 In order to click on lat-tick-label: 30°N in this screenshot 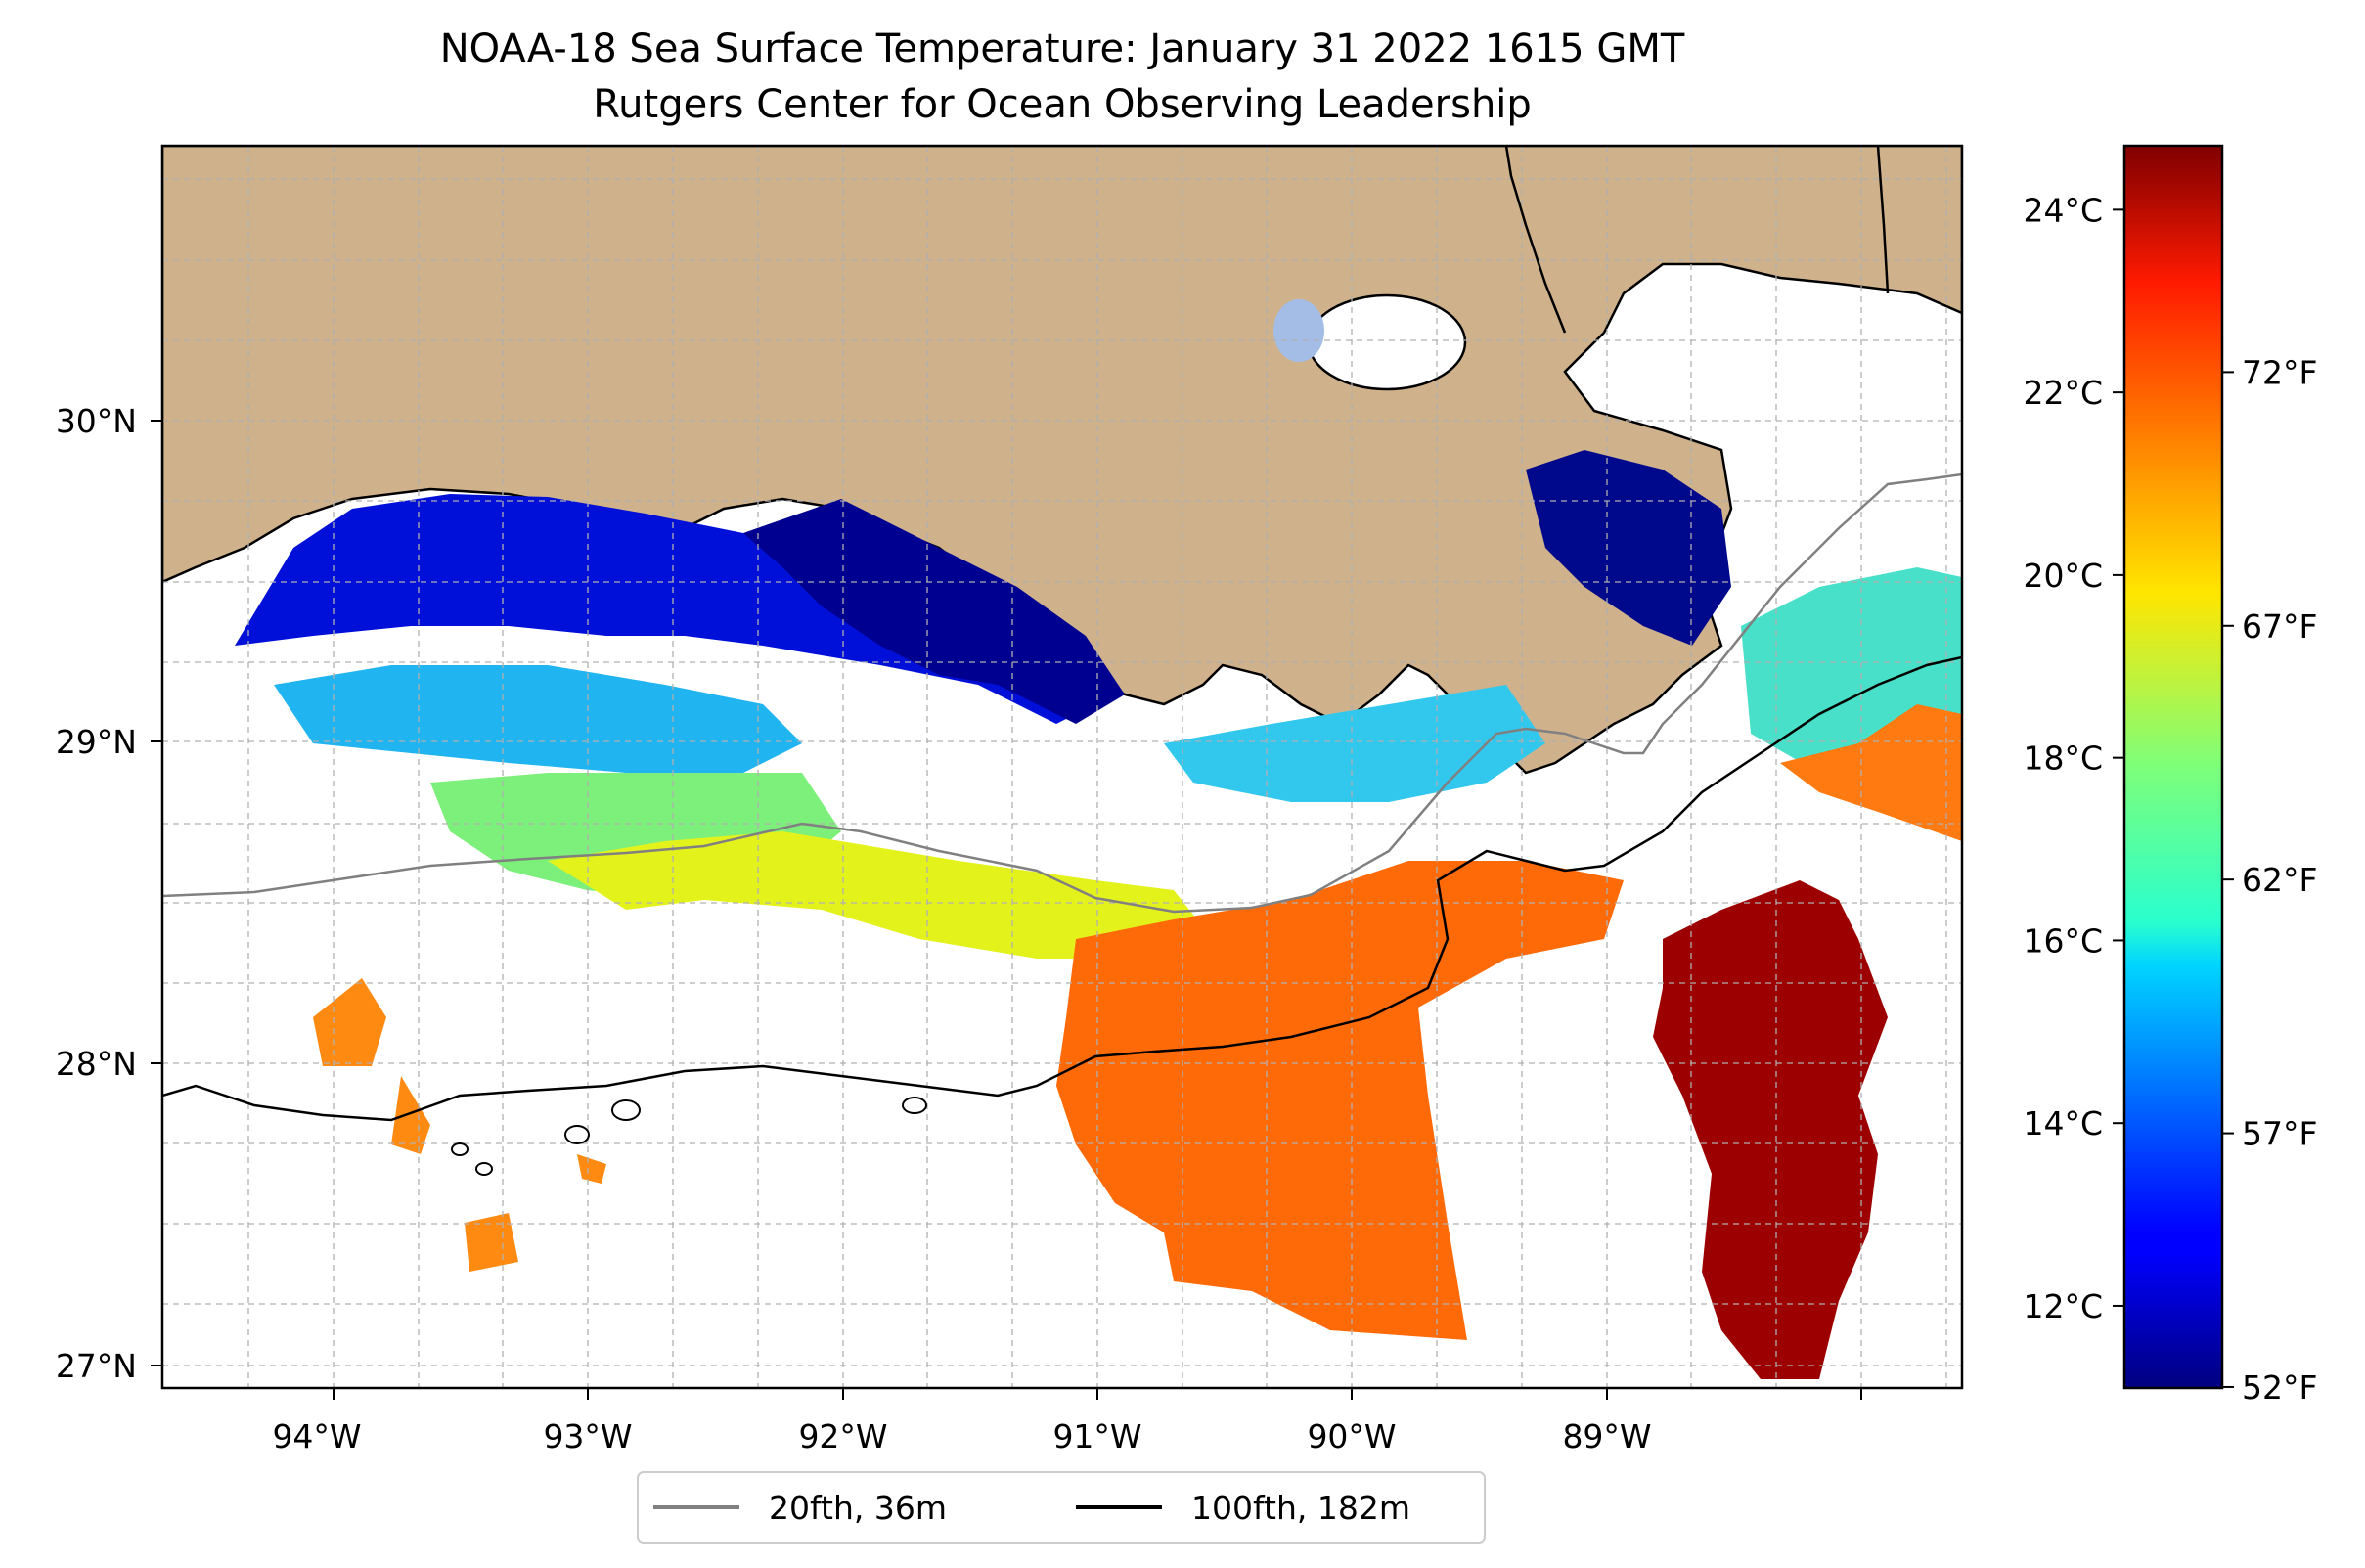, I will do `click(96, 421)`.